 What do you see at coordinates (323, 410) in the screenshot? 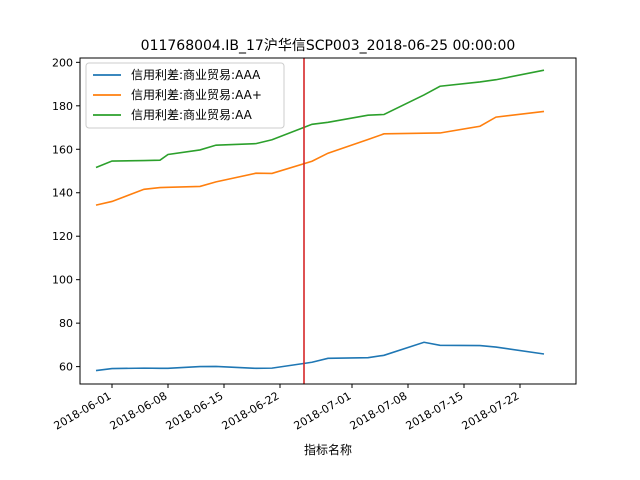
I see `x-tick-label: 2018-07-01` at bounding box center [323, 410].